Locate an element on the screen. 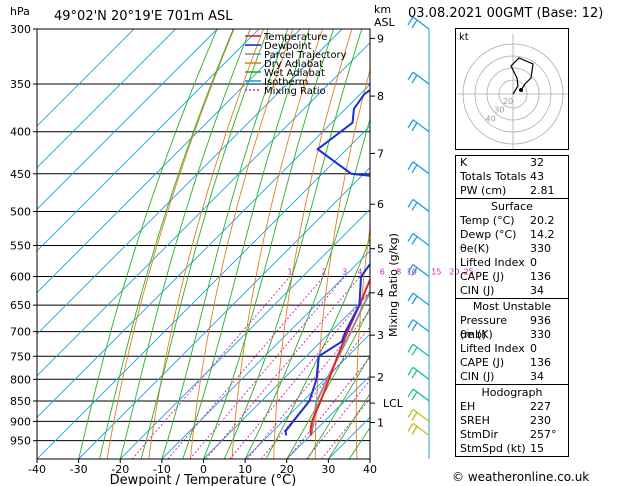 Image resolution: width=629 pixels, height=486 pixels. table-row: Temp (°C) 20.2 is located at coordinates (512, 221).